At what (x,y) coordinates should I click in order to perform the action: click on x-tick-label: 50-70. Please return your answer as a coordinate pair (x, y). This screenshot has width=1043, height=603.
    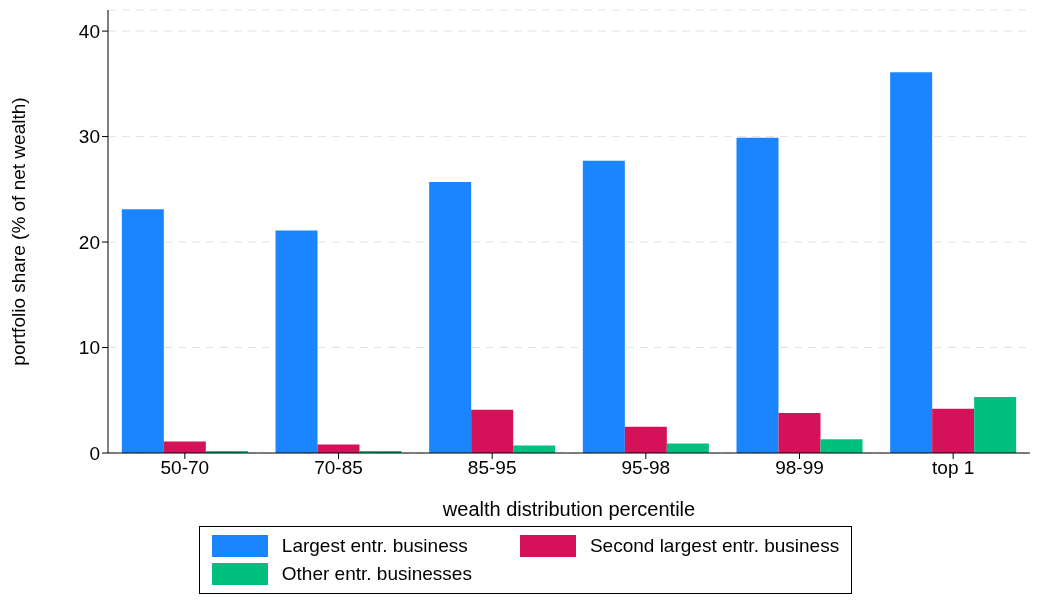
    Looking at the image, I should click on (185, 468).